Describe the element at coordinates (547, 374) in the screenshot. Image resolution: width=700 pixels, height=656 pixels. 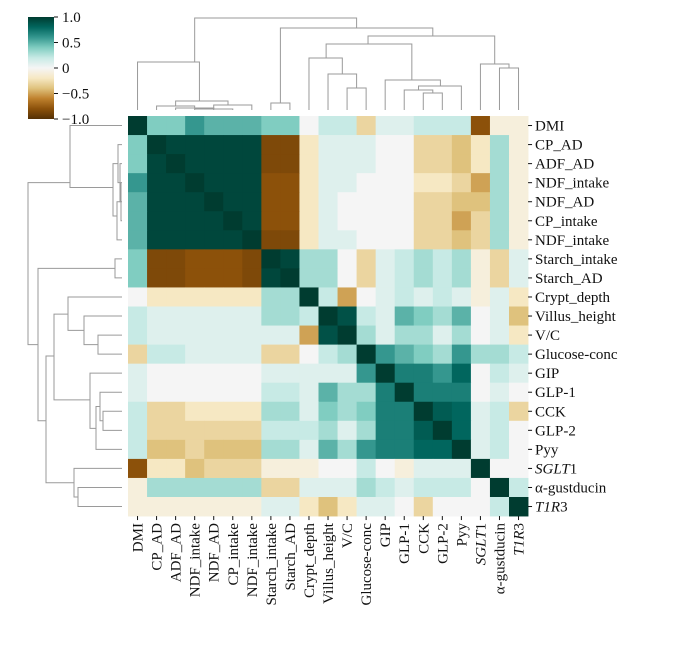
I see `row-label: GIP` at that location.